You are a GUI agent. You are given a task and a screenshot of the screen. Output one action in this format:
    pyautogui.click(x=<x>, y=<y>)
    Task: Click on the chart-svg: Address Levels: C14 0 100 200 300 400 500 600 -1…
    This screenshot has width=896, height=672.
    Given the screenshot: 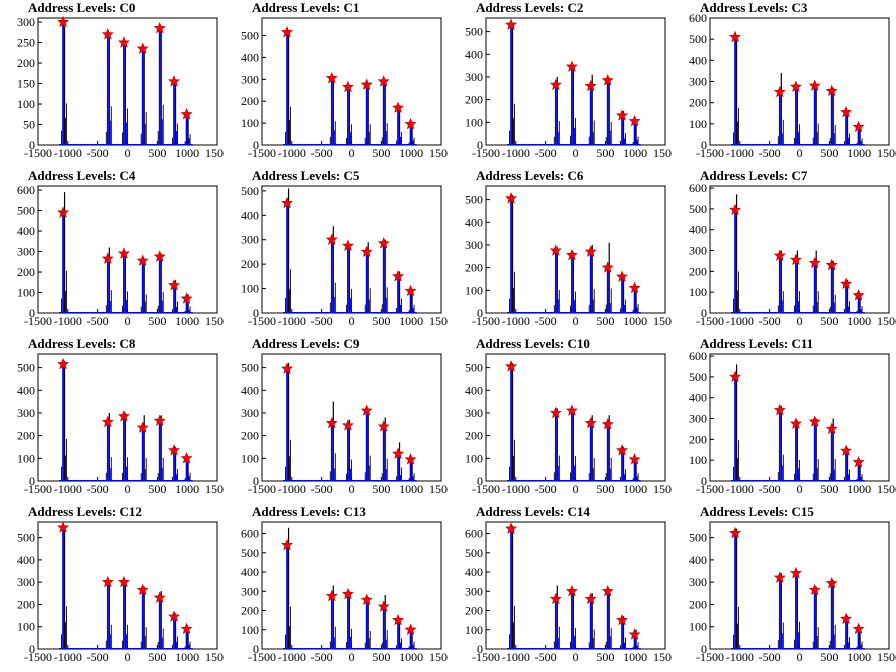 What is the action you would take?
    pyautogui.click(x=568, y=584)
    